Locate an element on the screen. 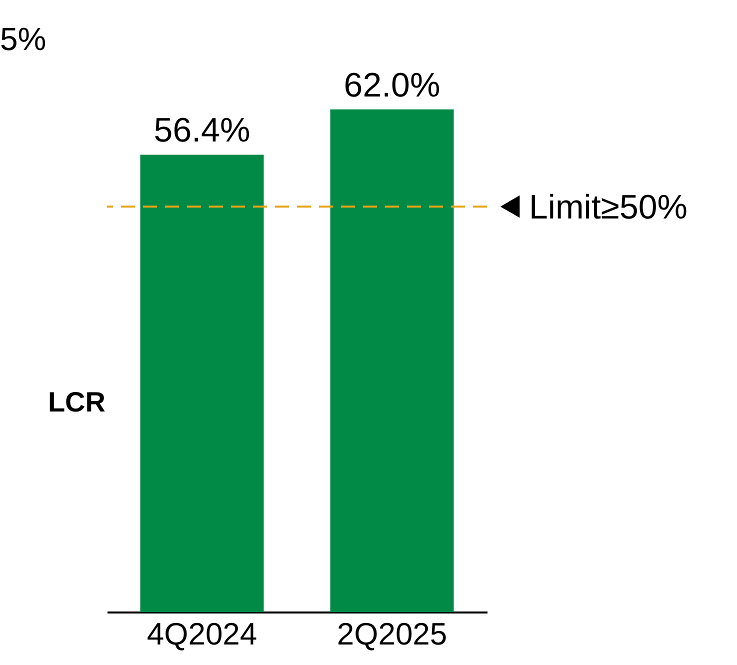 The width and height of the screenshot is (737, 665). x-tick-label: 4Q2024 is located at coordinates (202, 634).